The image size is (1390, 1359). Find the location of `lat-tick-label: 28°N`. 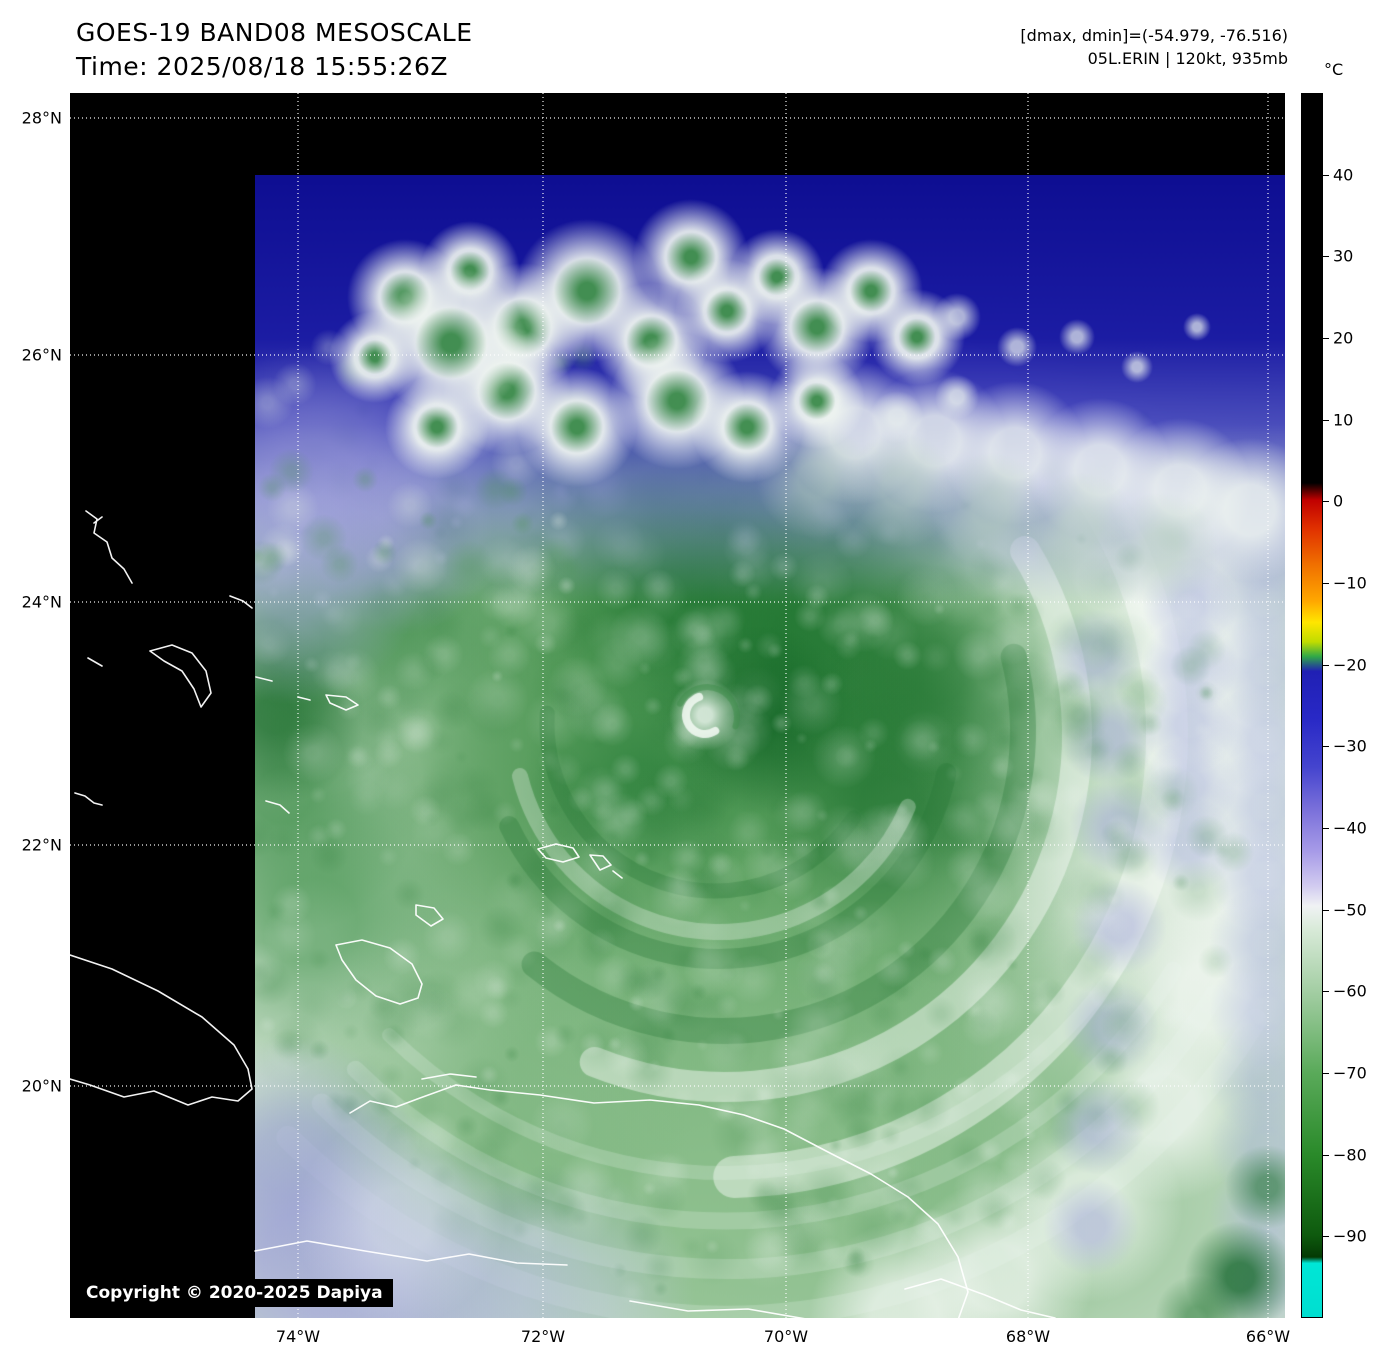

lat-tick-label: 28°N is located at coordinates (41, 118).